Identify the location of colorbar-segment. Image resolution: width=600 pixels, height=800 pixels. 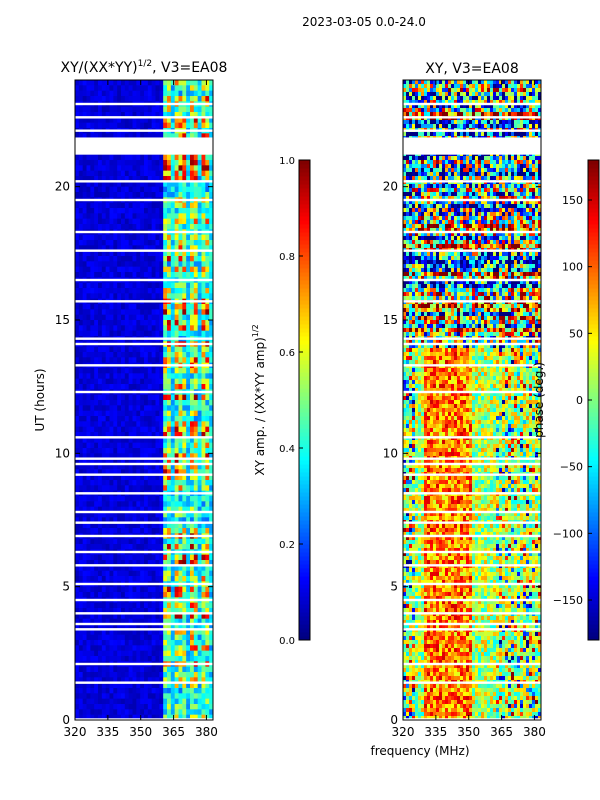
(304, 554).